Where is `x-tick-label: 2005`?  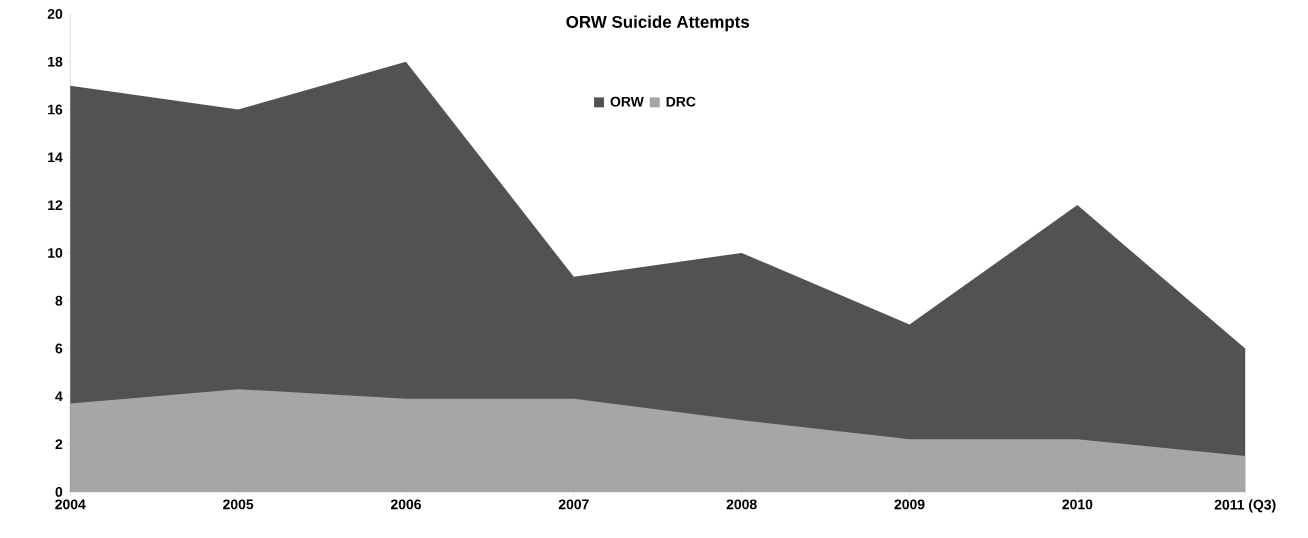
x-tick-label: 2005 is located at coordinates (238, 504).